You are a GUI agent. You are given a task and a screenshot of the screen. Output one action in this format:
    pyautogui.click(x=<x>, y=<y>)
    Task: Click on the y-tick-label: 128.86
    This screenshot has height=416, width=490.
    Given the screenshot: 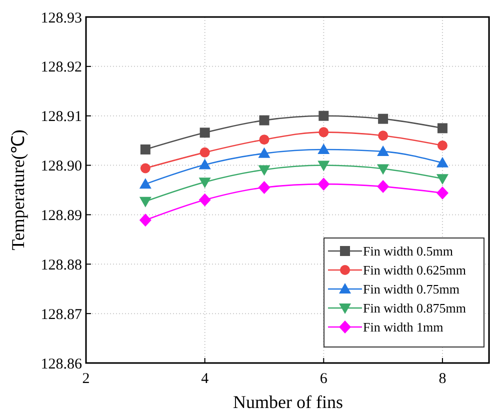 What is the action you would take?
    pyautogui.click(x=61, y=364)
    